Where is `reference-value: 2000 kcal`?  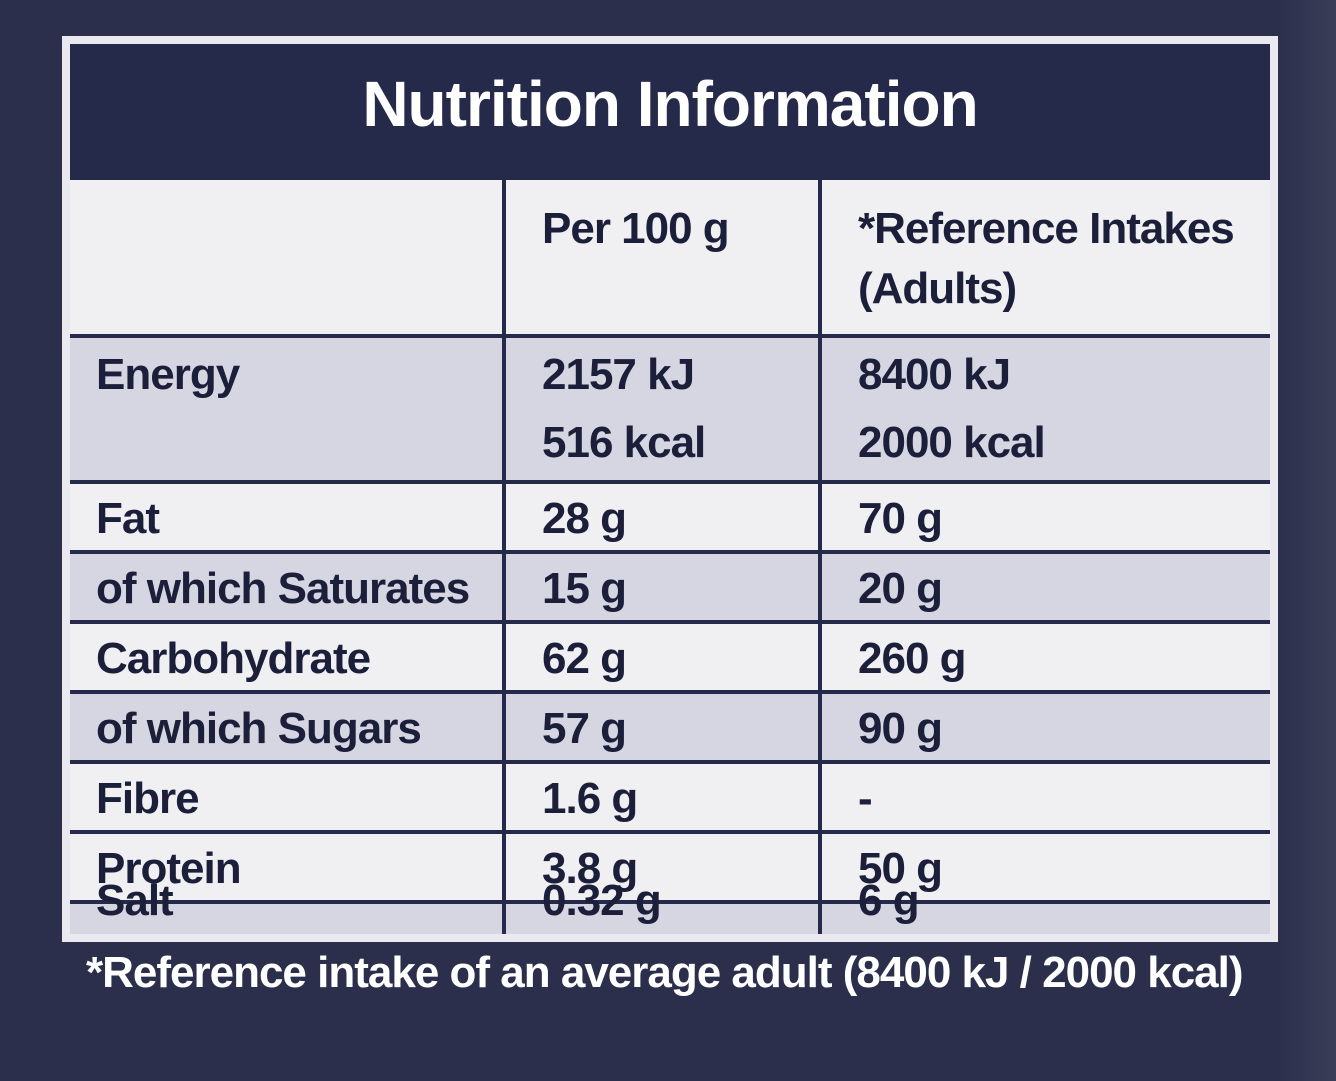 reference-value: 2000 kcal is located at coordinates (952, 442).